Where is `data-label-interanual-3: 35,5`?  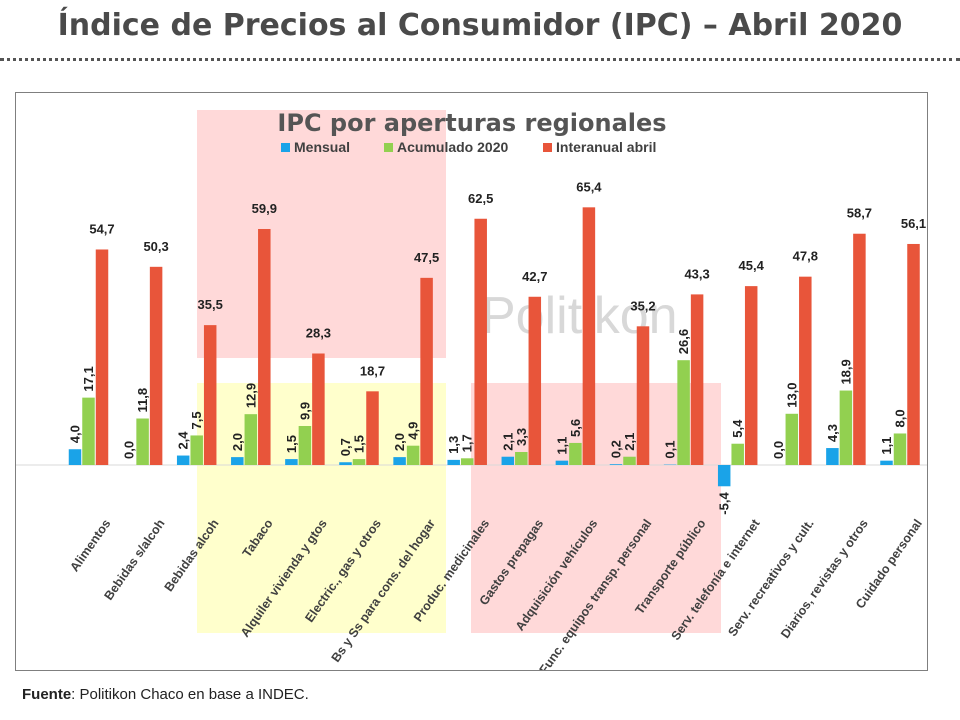
data-label-interanual-3: 35,5 is located at coordinates (210, 304).